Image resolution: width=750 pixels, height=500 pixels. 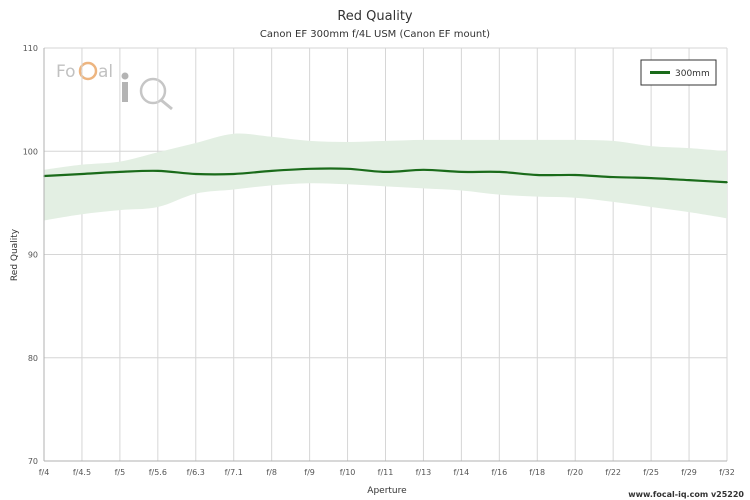 I want to click on logo-magnifier-handle, so click(x=166, y=104).